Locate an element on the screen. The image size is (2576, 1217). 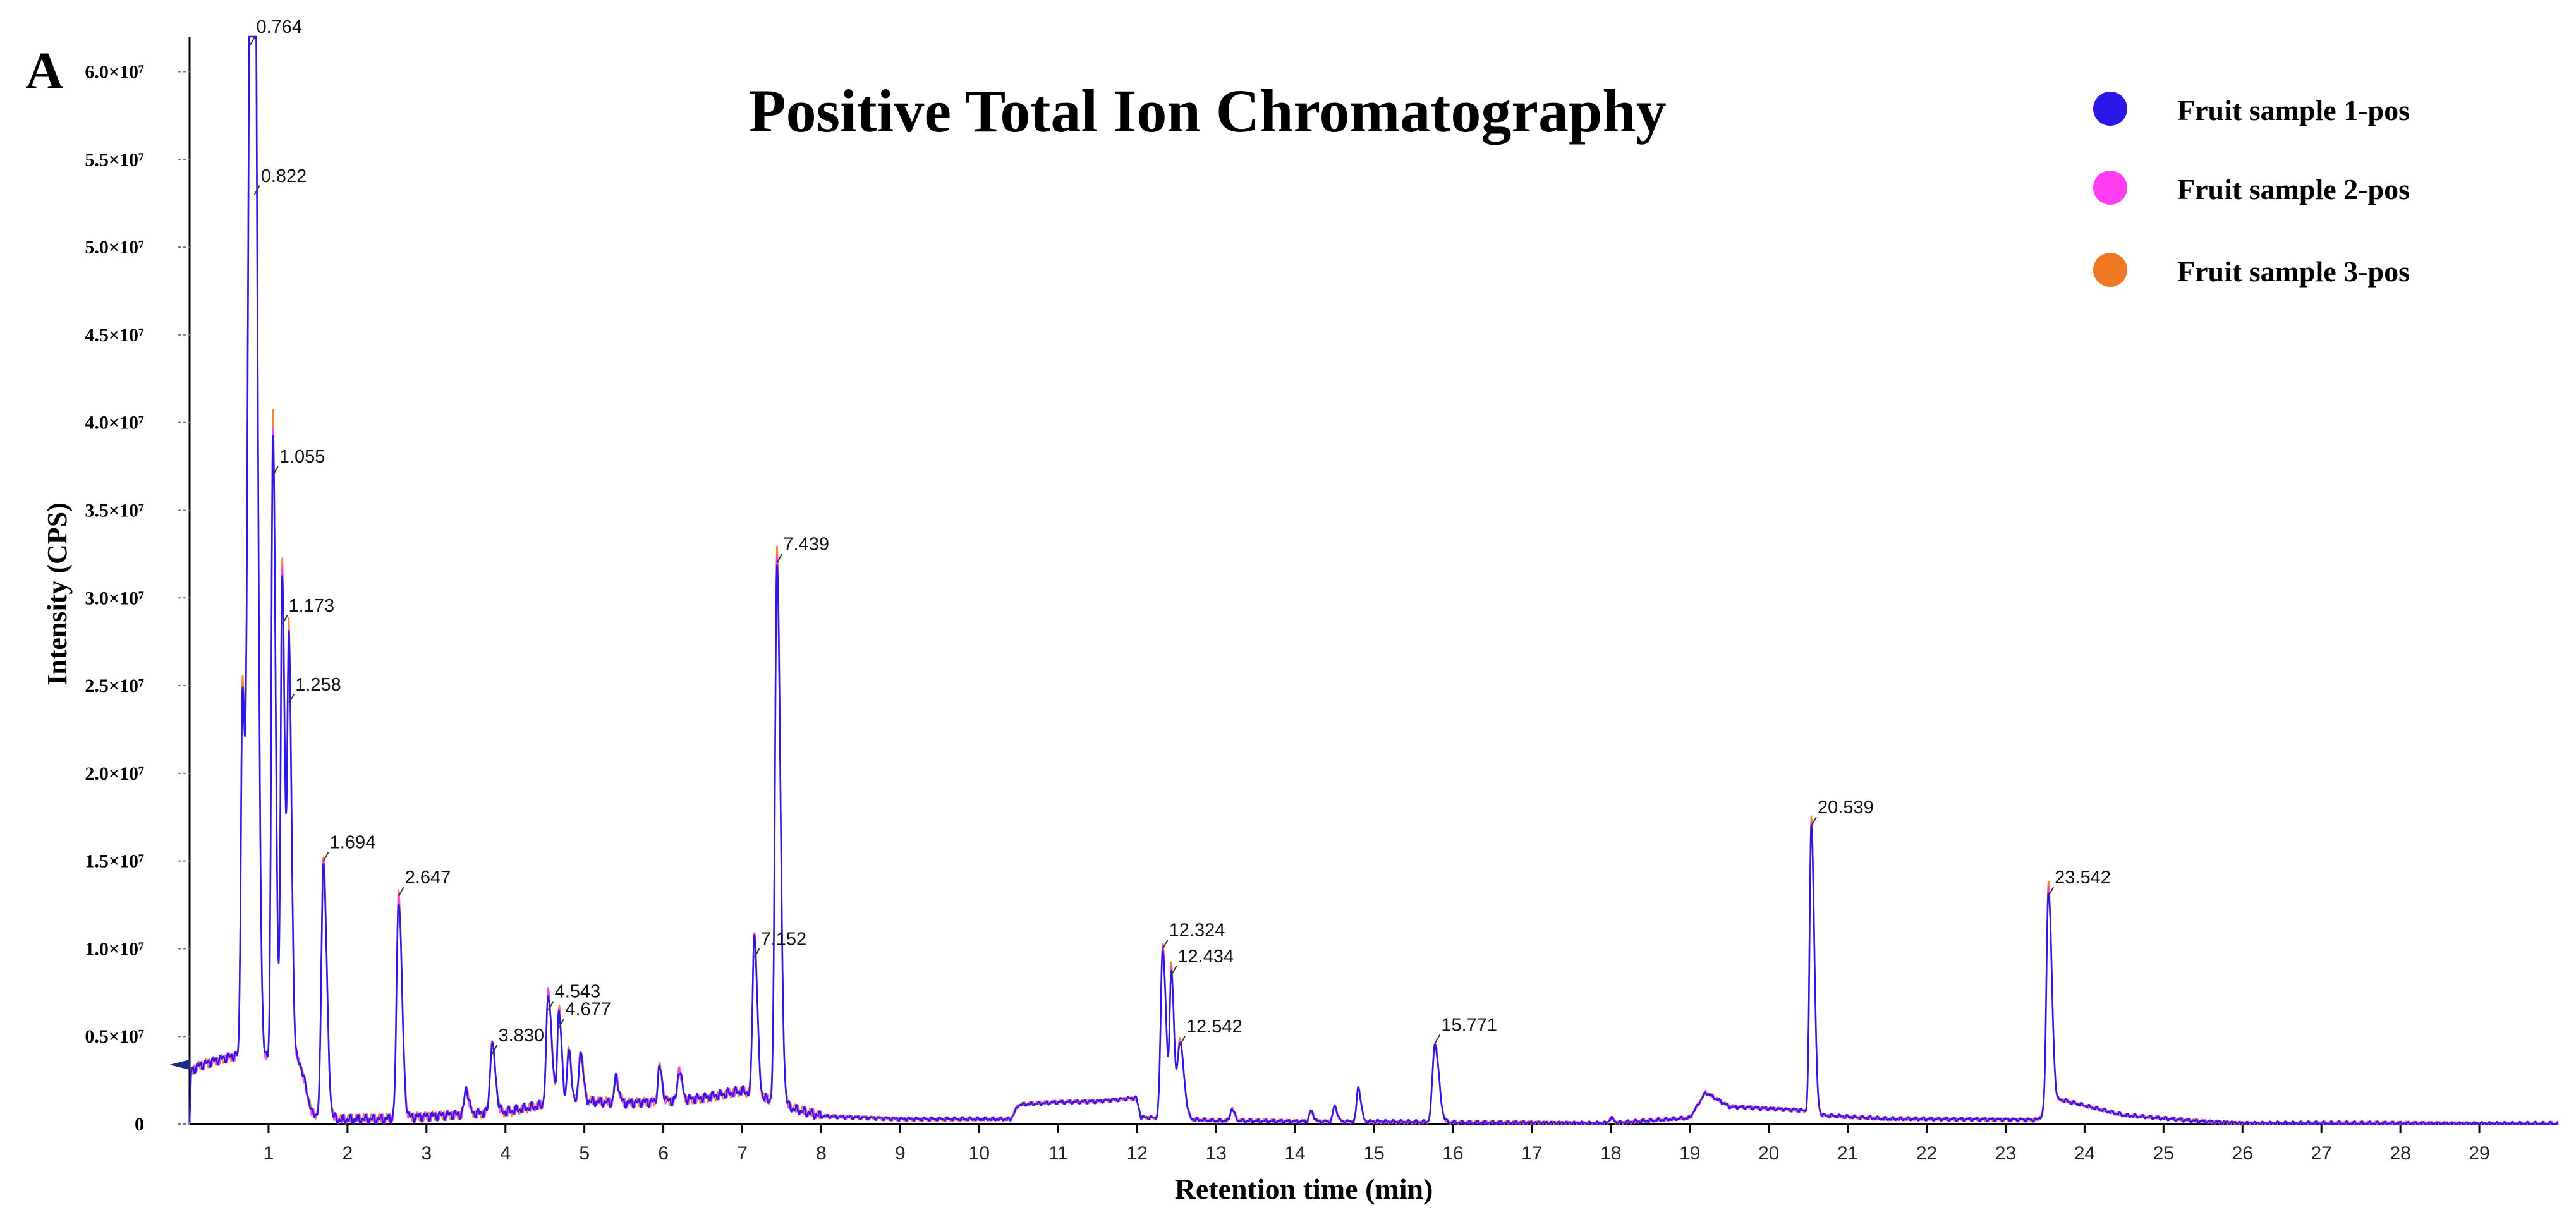
peak-label-1-055: 1.055 is located at coordinates (302, 457).